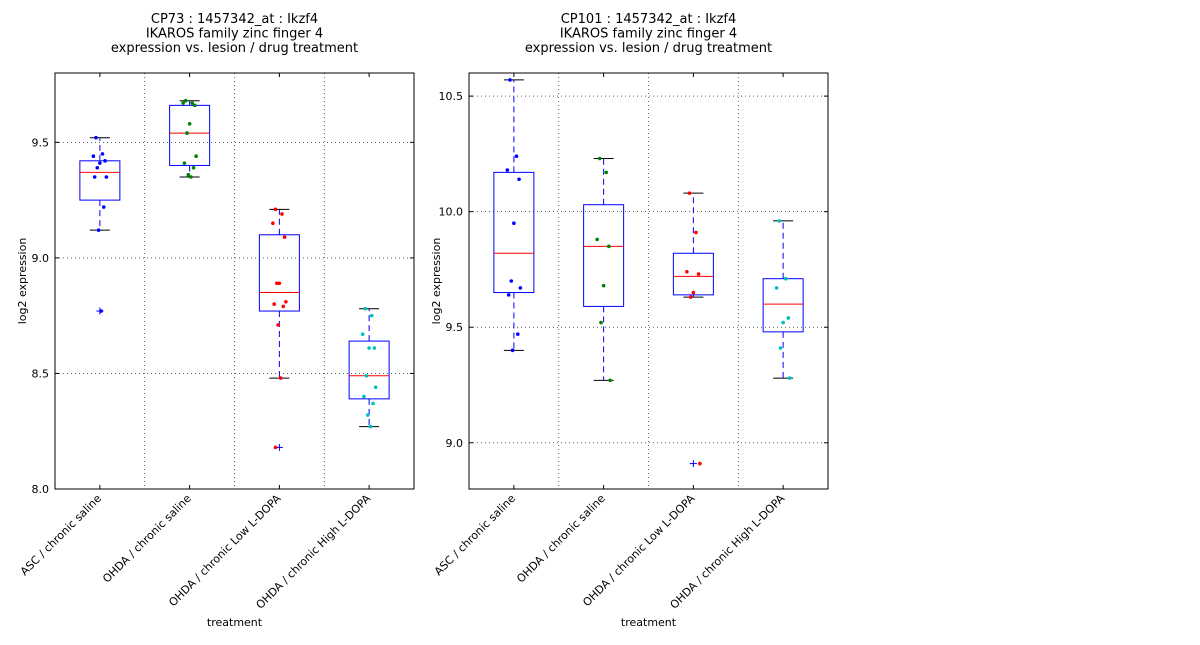 This screenshot has height=645, width=1200. I want to click on chart-title-line: CP73 : 1457342_at : Ikzf4, so click(234, 19).